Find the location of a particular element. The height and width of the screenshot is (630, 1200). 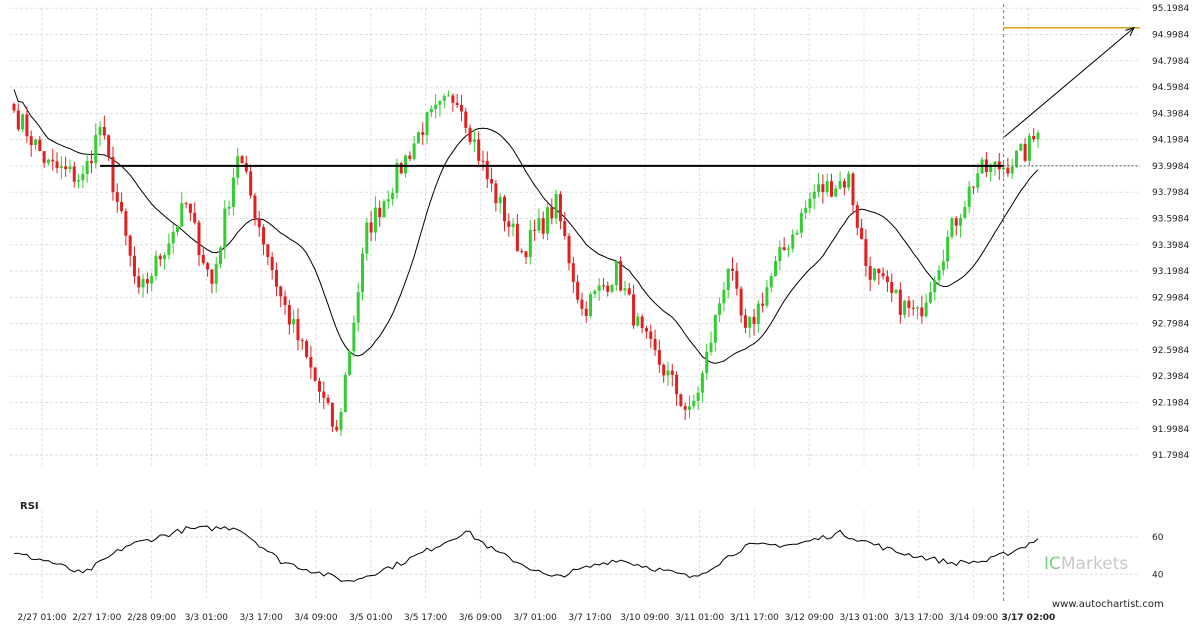

target-level is located at coordinates (1071, 82).